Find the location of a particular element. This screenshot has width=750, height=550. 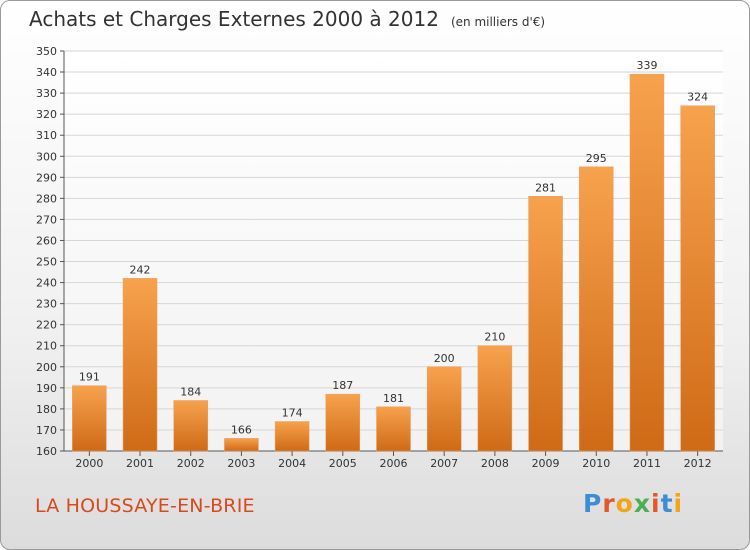

bar-value-label: 174 is located at coordinates (292, 413).